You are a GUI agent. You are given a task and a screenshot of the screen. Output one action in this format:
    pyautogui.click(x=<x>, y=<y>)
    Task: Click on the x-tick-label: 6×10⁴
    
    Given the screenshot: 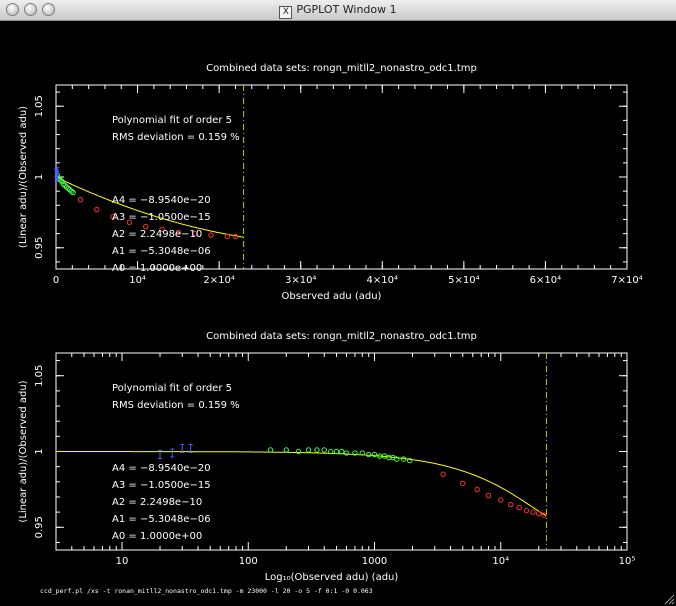 What is the action you would take?
    pyautogui.click(x=545, y=280)
    